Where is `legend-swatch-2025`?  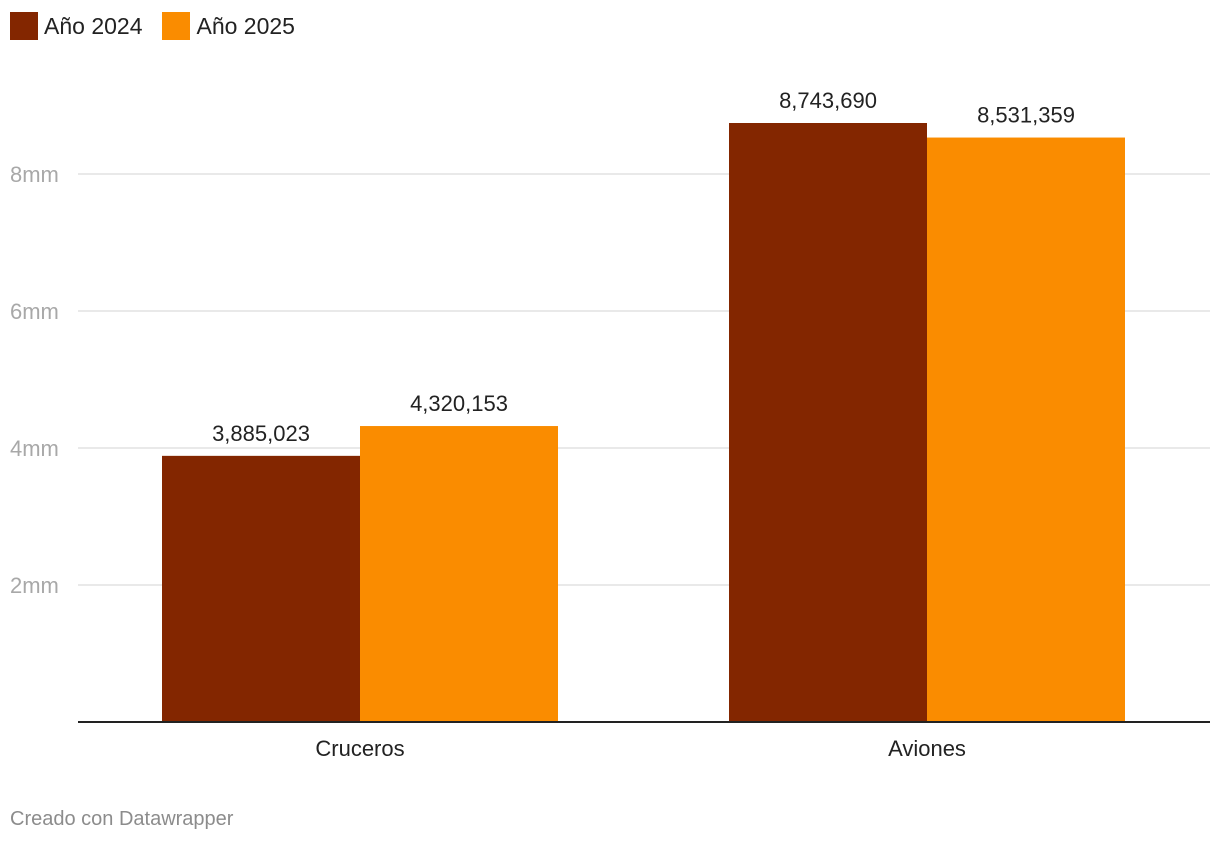 legend-swatch-2025 is located at coordinates (176, 26).